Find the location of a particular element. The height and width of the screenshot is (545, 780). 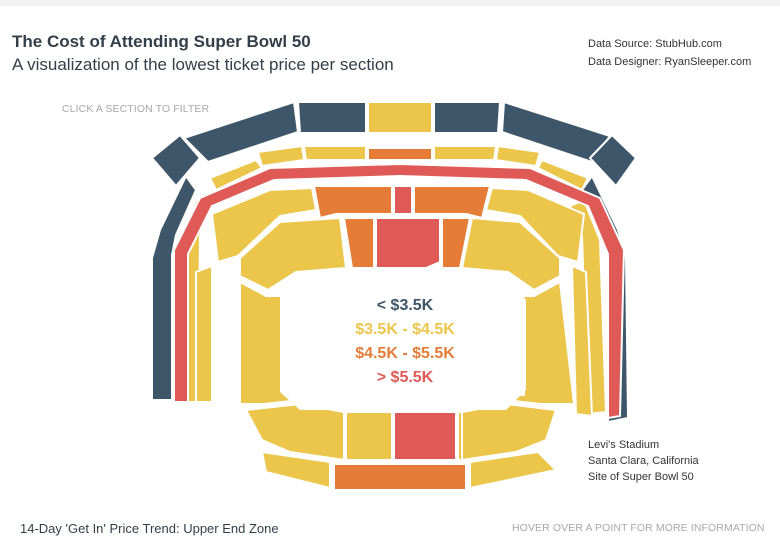

section-mid-top-left-corner-shape is located at coordinates (264, 225).